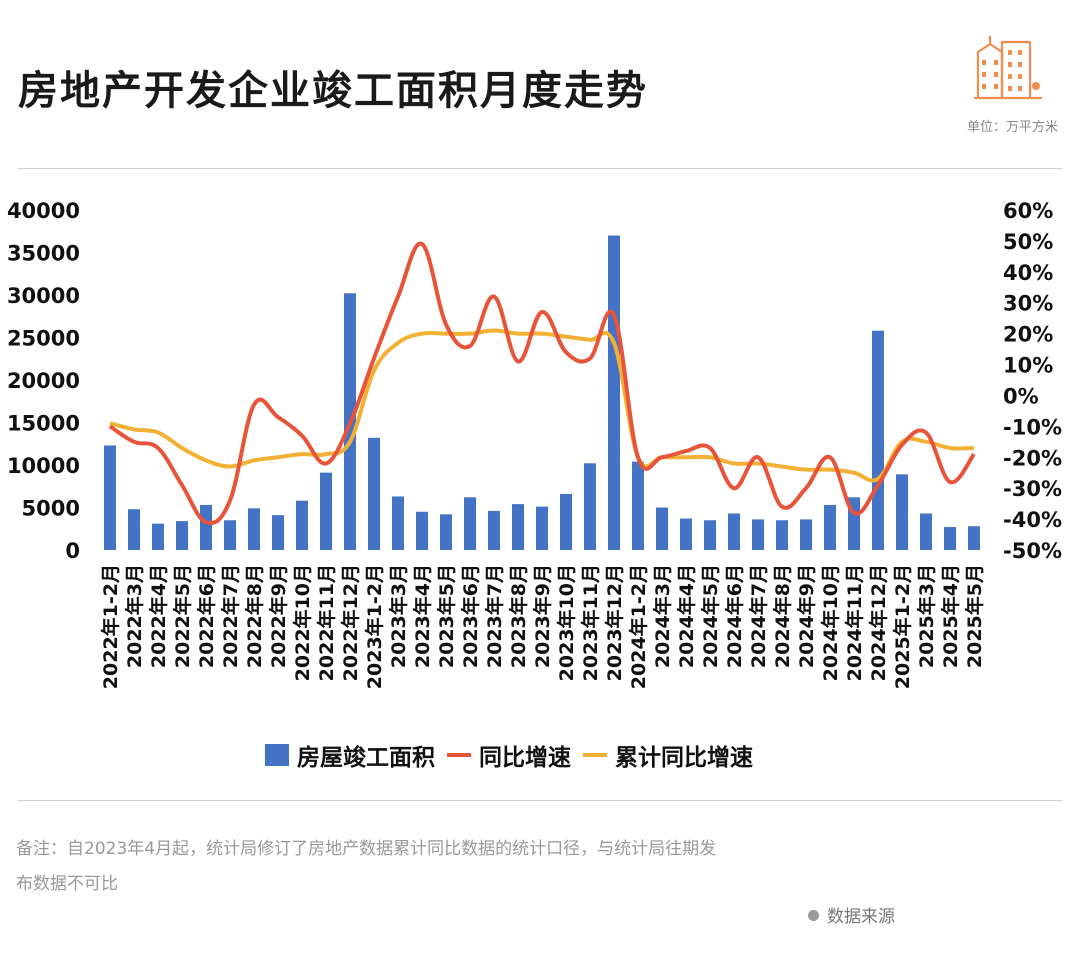  Describe the element at coordinates (566, 622) in the screenshot. I see `x-tick-label: 2023年10月` at that location.